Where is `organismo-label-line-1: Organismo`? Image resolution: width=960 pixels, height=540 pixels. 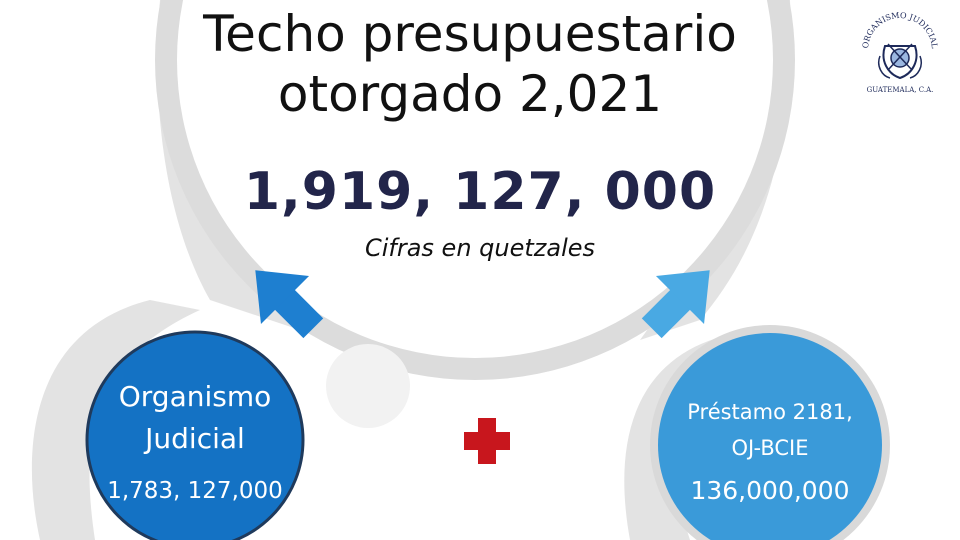 organismo-label-line-1: Organismo is located at coordinates (195, 396).